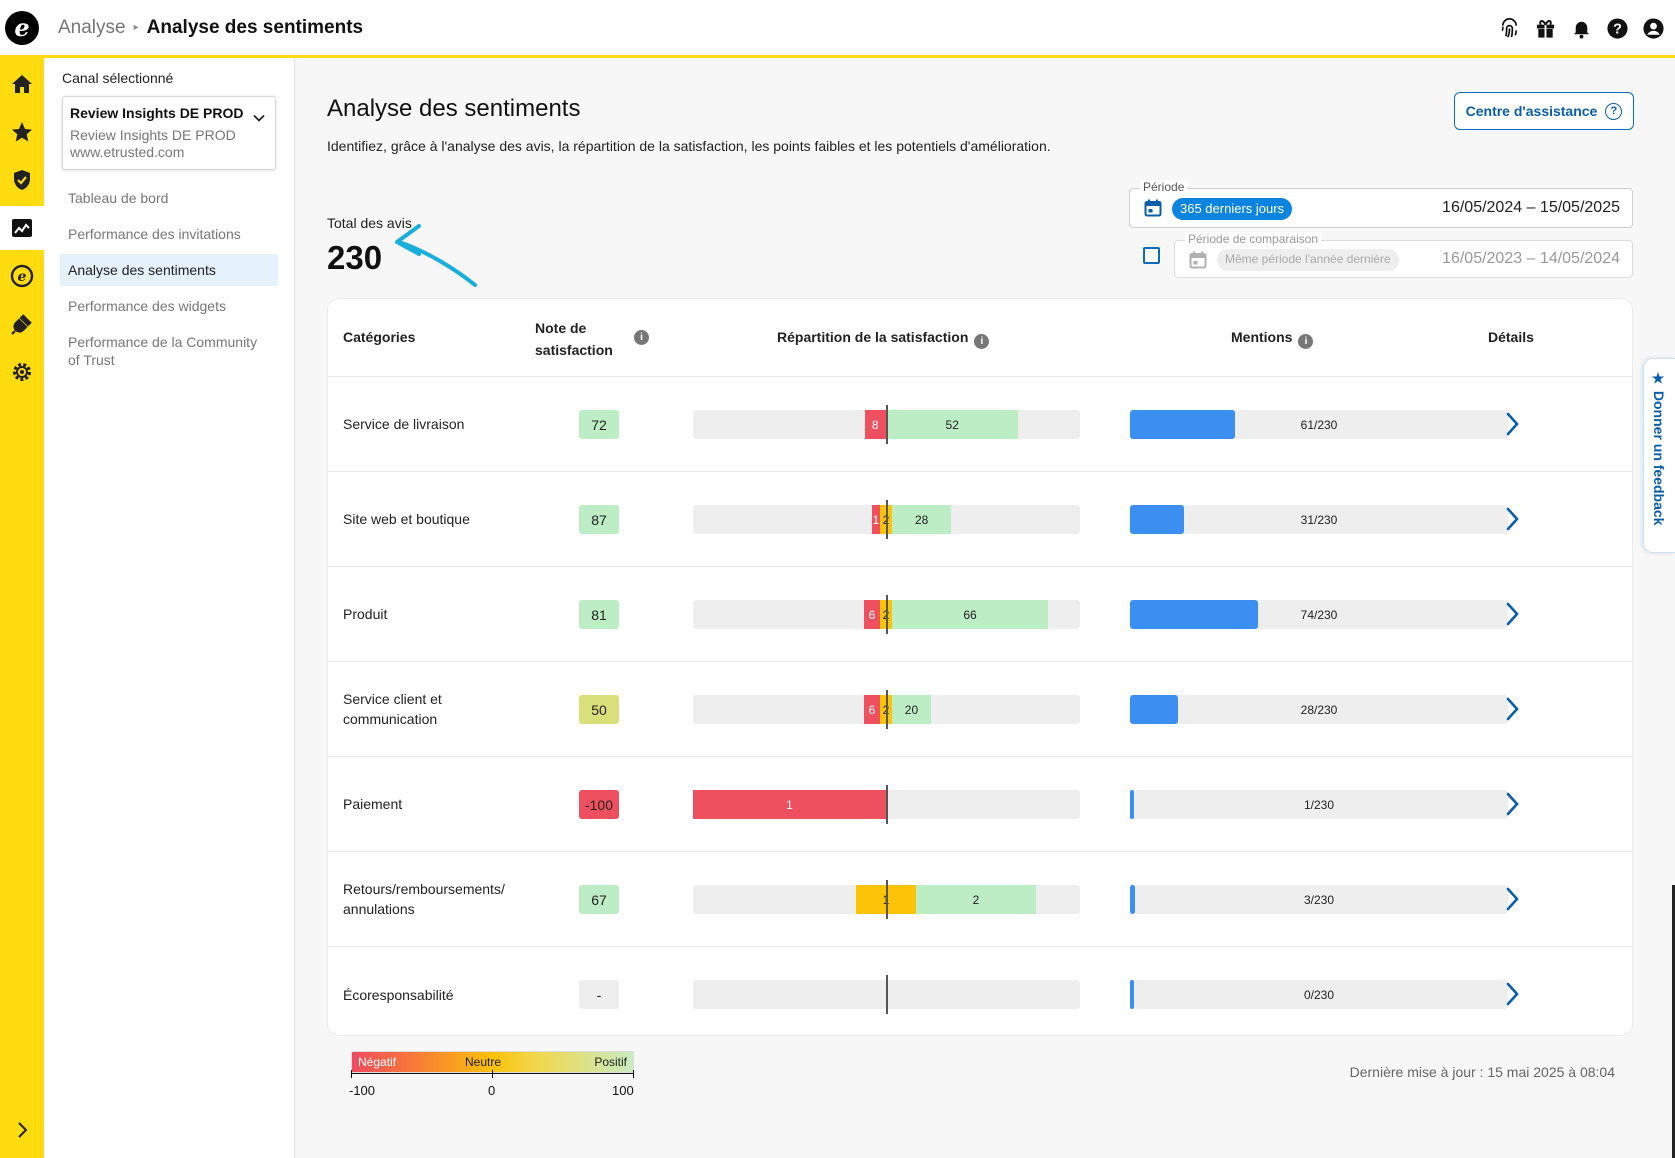 This screenshot has height=1158, width=1675. I want to click on col-score-line1: Note de, so click(561, 328).